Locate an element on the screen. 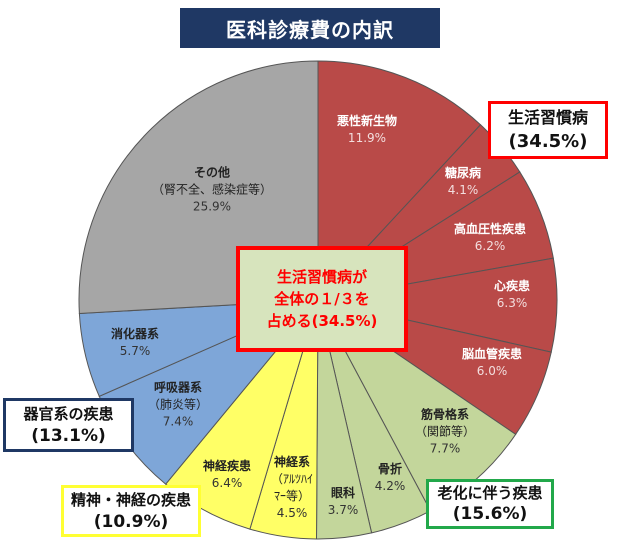 The image size is (624, 540). slice-name: 高血圧性疾患 is located at coordinates (490, 229).